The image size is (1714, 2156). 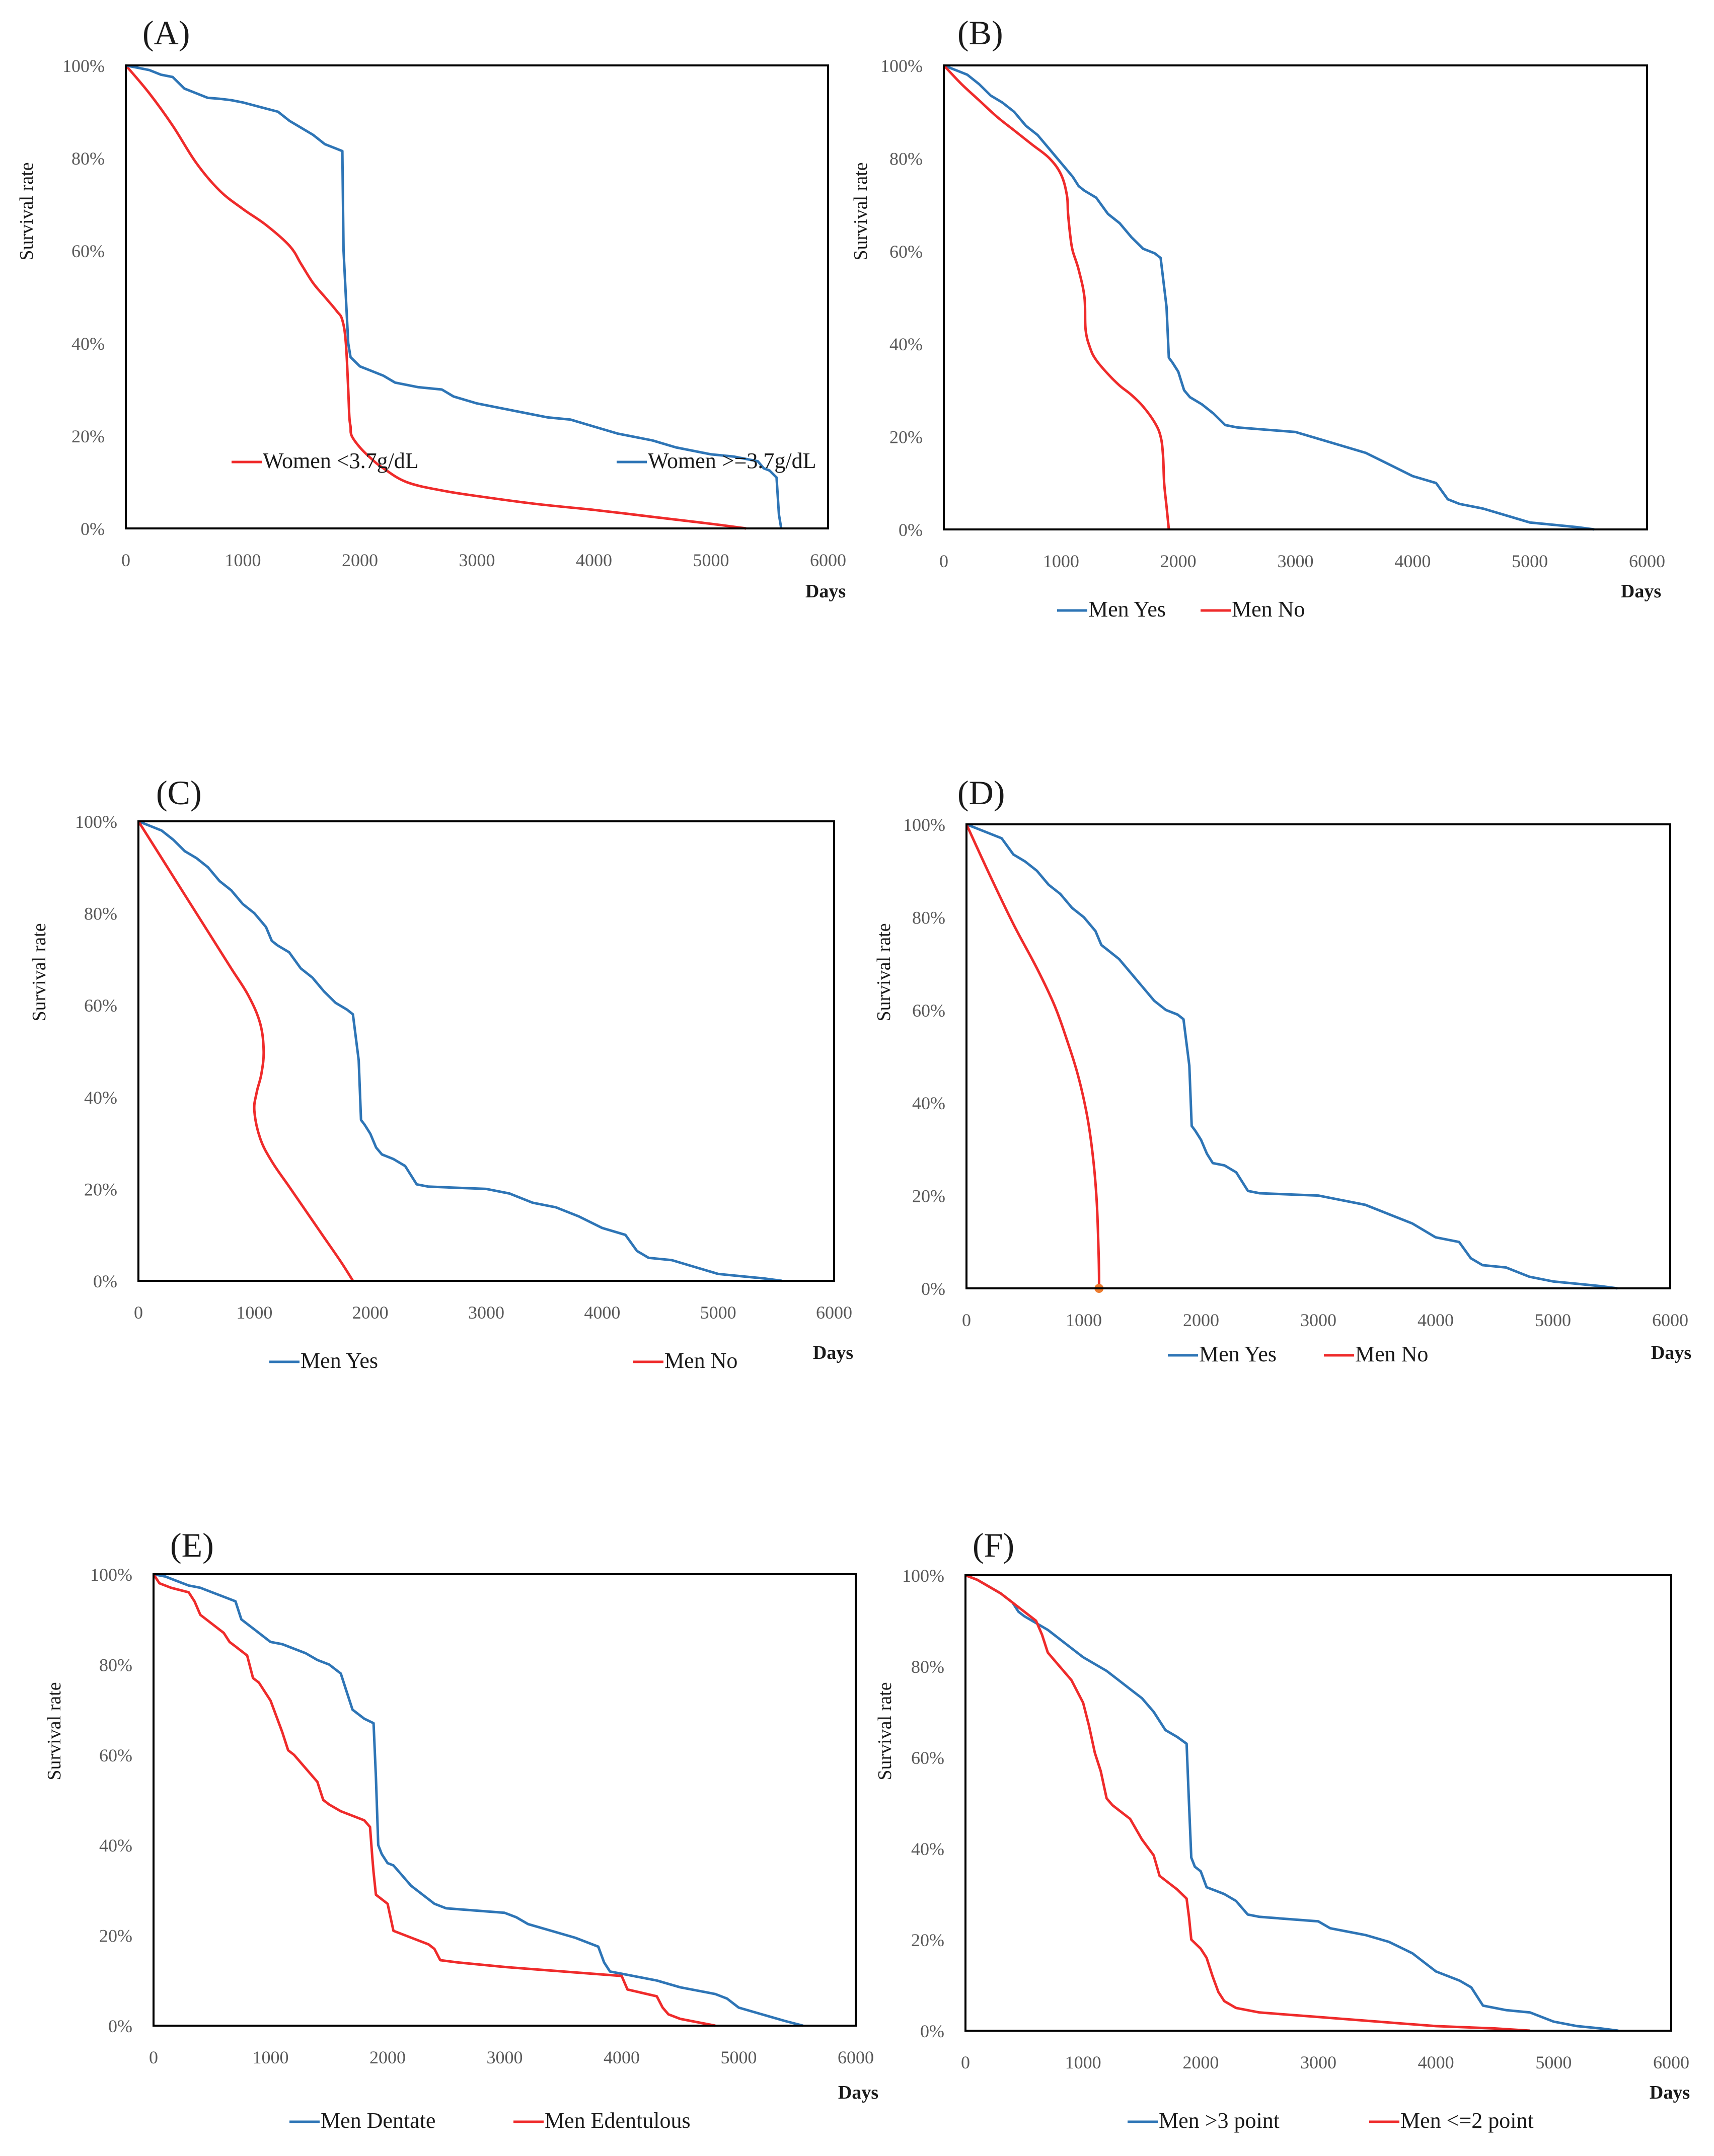 I want to click on series-line-men-dentate, so click(x=478, y=1800).